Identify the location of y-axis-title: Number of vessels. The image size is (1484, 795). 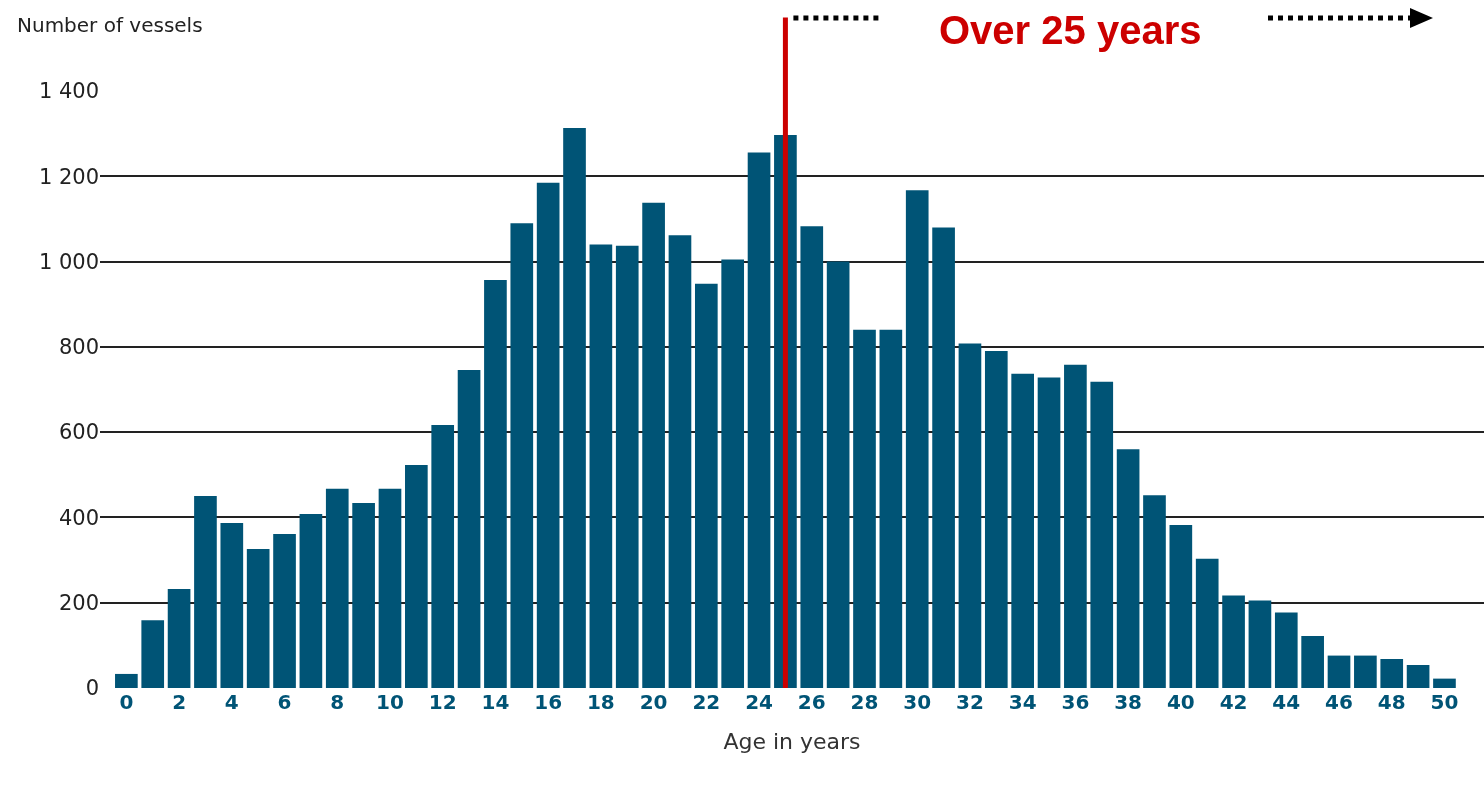
(110, 25).